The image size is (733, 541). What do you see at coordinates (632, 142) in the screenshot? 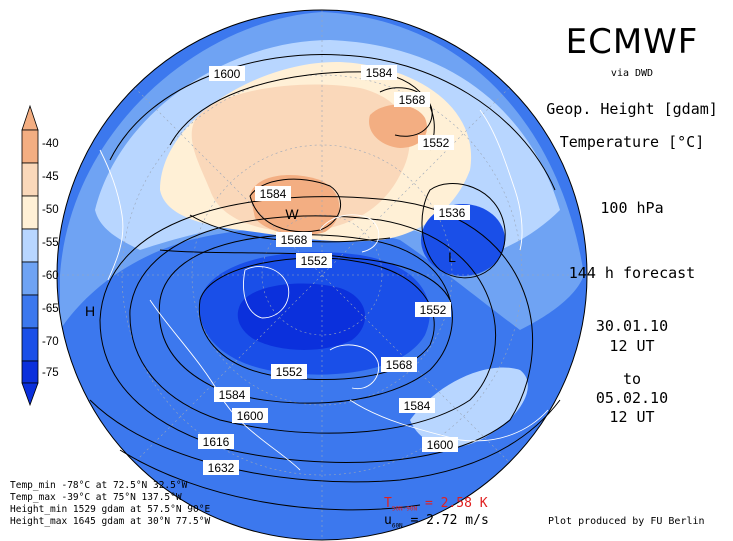
I see `variable-temperature: Temperature [°C]` at bounding box center [632, 142].